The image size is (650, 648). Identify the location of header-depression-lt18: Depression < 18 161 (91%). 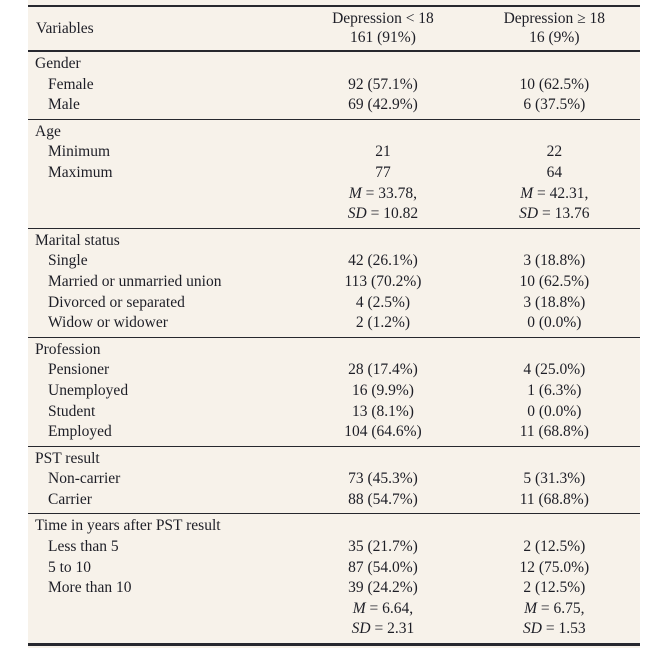
(382, 28).